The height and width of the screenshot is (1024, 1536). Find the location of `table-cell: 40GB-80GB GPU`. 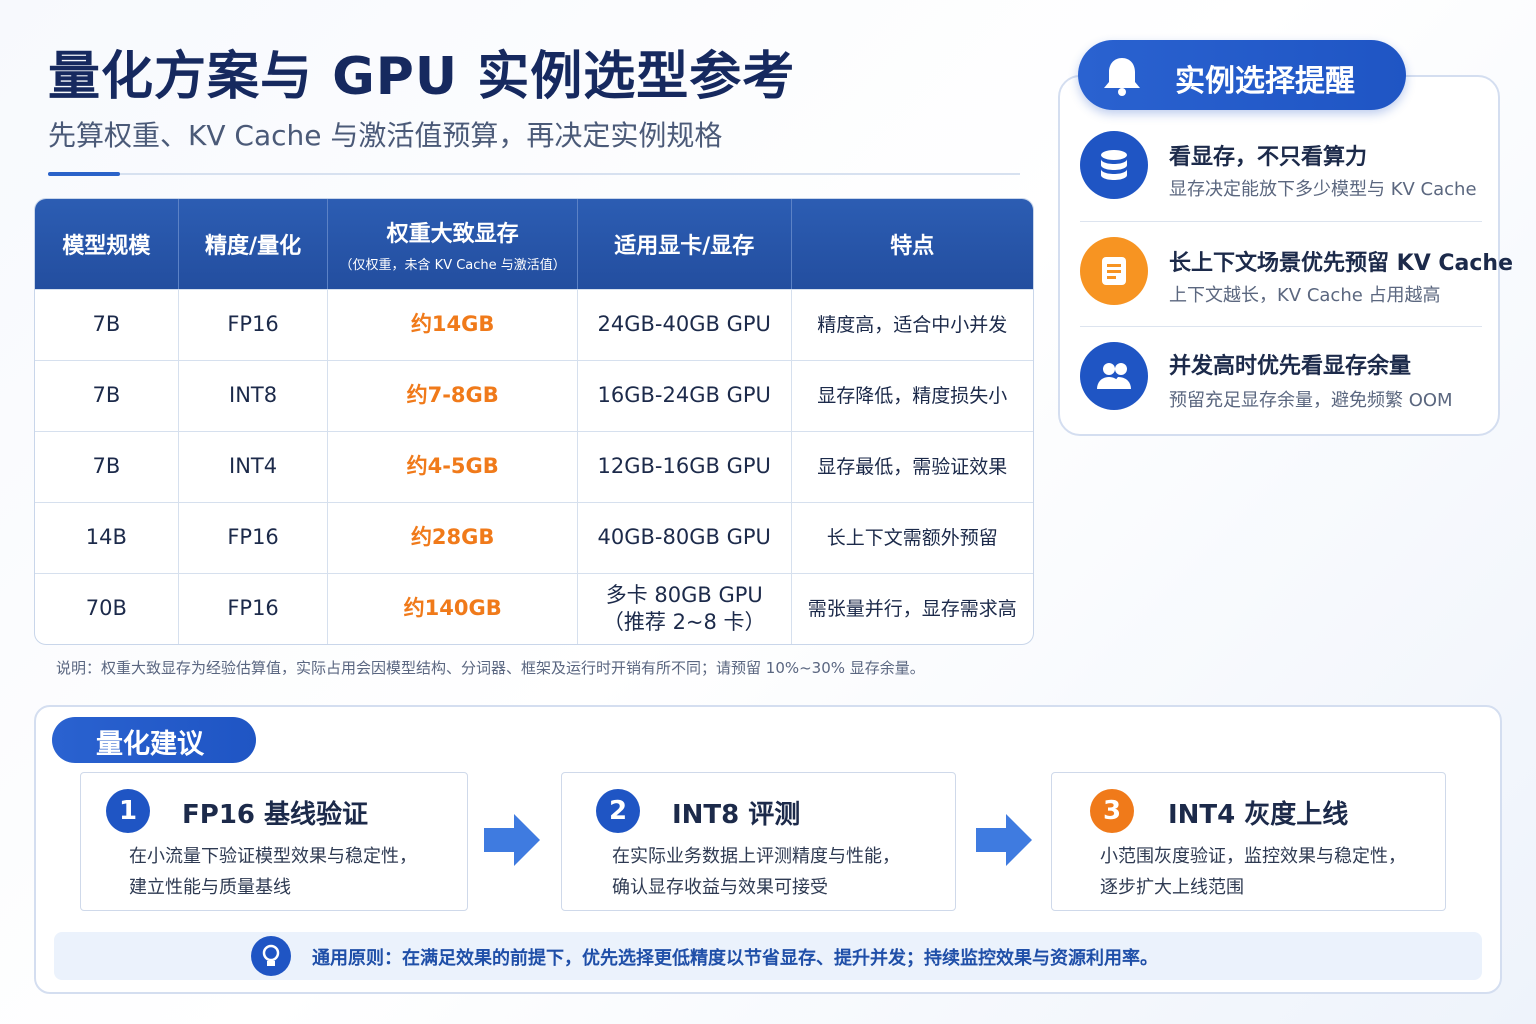

table-cell: 40GB-80GB GPU is located at coordinates (684, 537).